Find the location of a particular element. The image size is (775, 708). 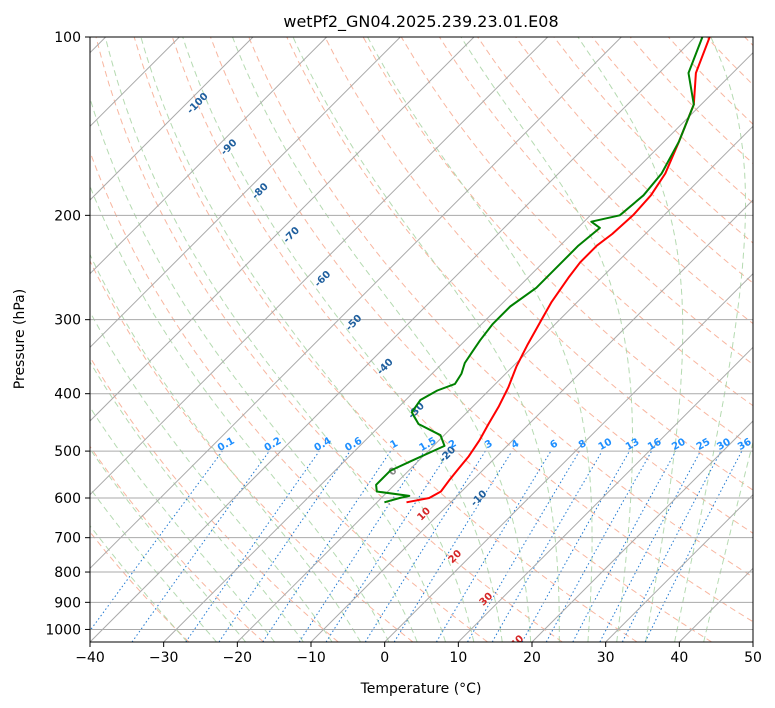

y-tick-label: 900 is located at coordinates (67, 603).